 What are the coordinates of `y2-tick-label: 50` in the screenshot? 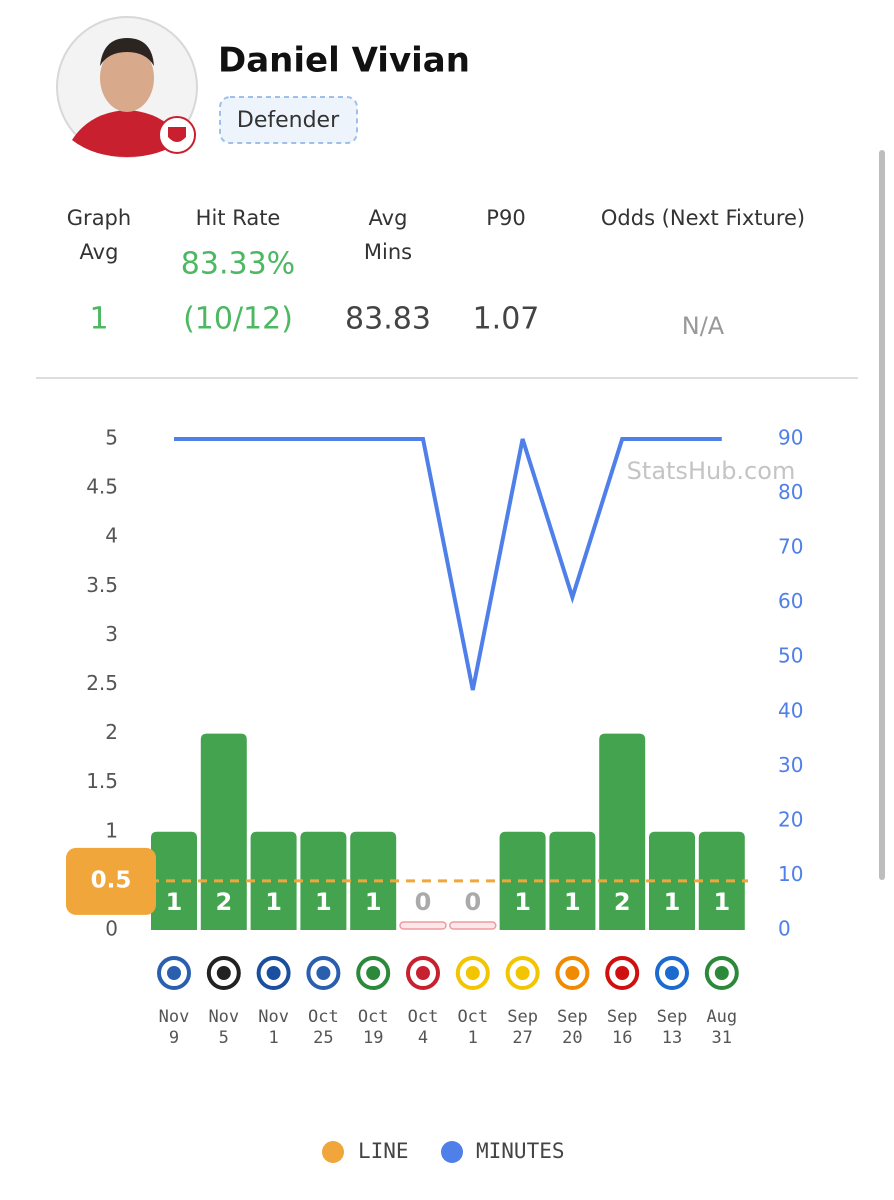 It's located at (790, 656).